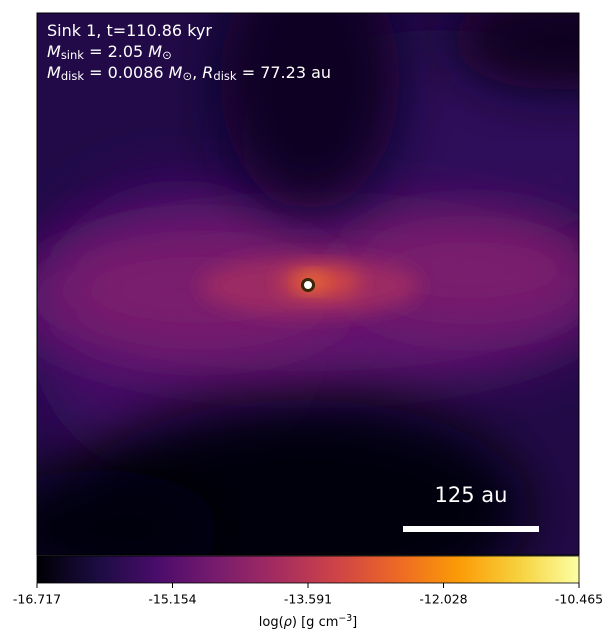 Image resolution: width=615 pixels, height=644 pixels. What do you see at coordinates (471, 495) in the screenshot?
I see `scale-bar-label: 125 au` at bounding box center [471, 495].